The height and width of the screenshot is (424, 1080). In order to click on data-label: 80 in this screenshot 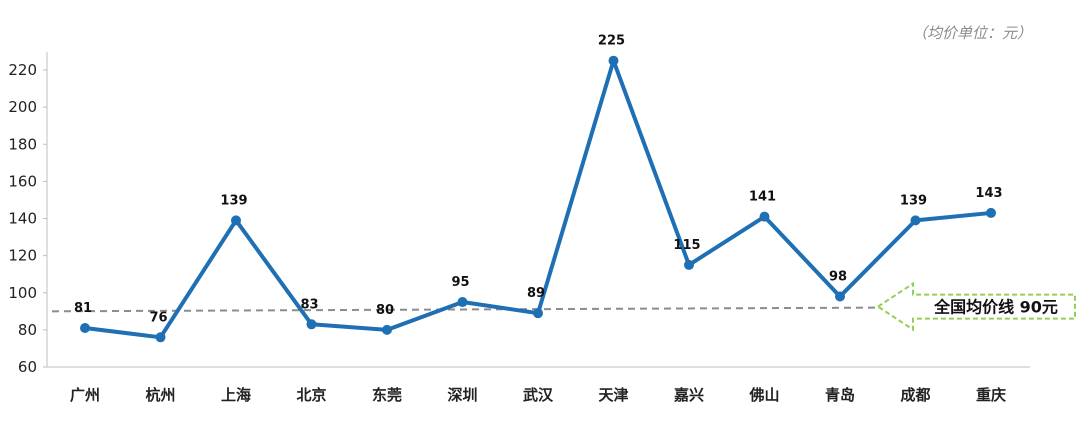, I will do `click(385, 310)`.